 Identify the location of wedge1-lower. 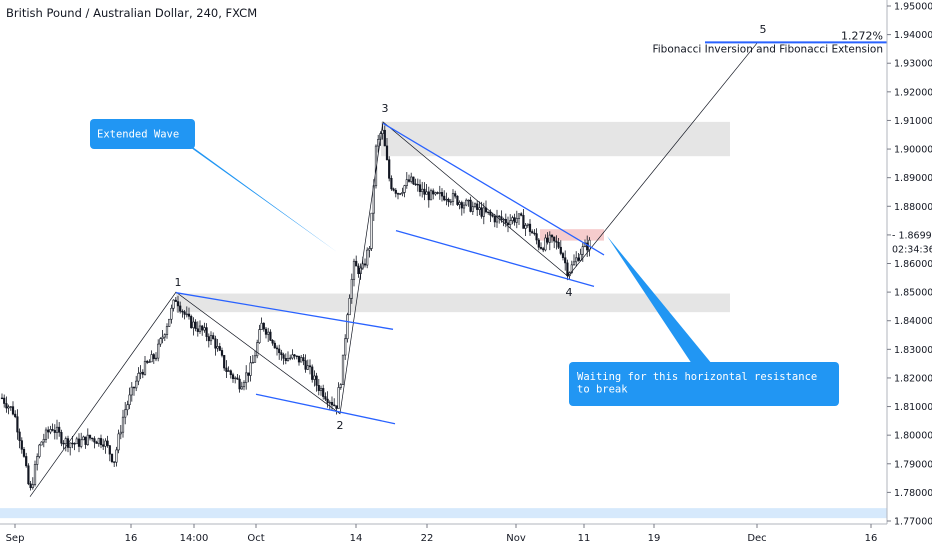
(325, 409).